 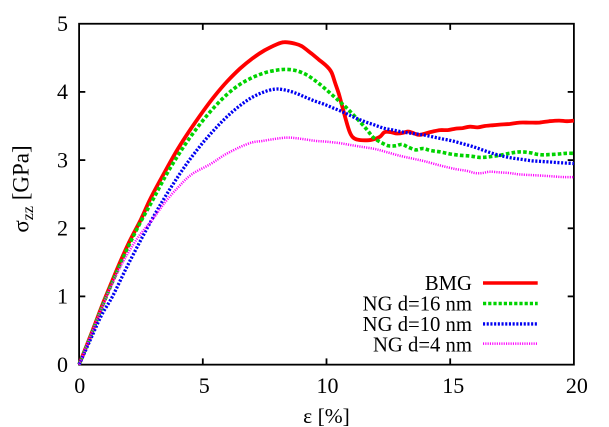 I want to click on svg-text: 20, so click(x=577, y=385).